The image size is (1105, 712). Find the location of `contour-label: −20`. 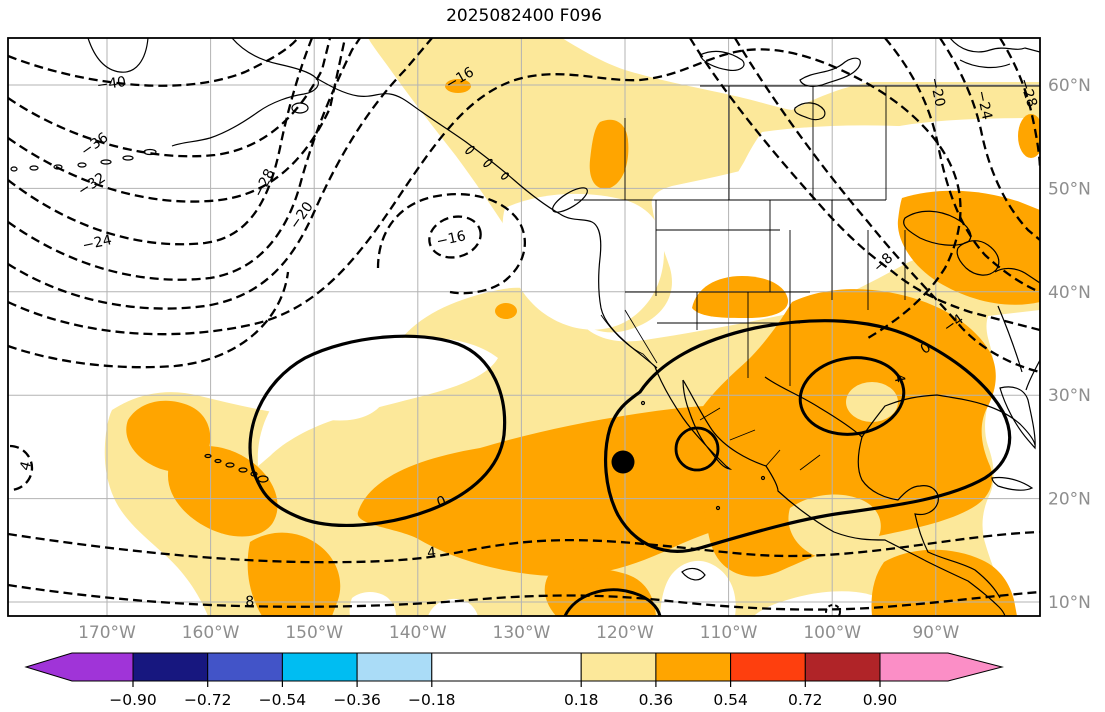

contour-label: −20 is located at coordinates (937, 92).